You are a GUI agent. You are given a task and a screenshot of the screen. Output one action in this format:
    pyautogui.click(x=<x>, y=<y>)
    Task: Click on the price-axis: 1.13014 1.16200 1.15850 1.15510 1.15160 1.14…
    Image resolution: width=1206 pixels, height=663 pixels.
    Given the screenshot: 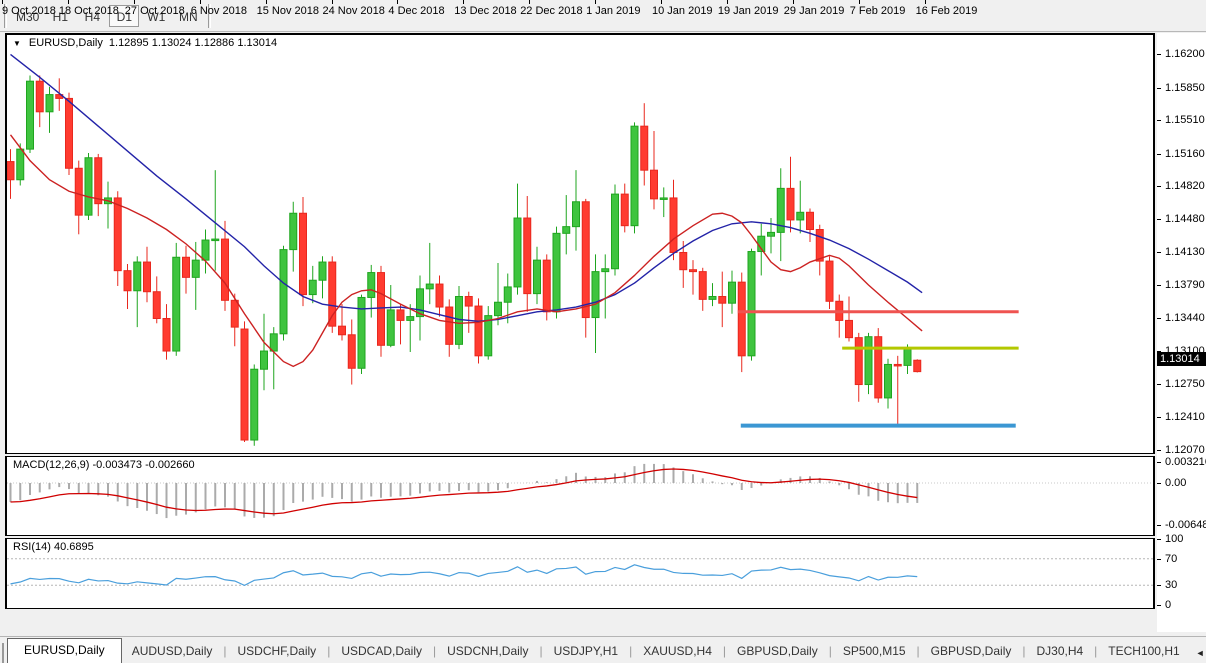 What is the action you would take?
    pyautogui.click(x=1181, y=332)
    